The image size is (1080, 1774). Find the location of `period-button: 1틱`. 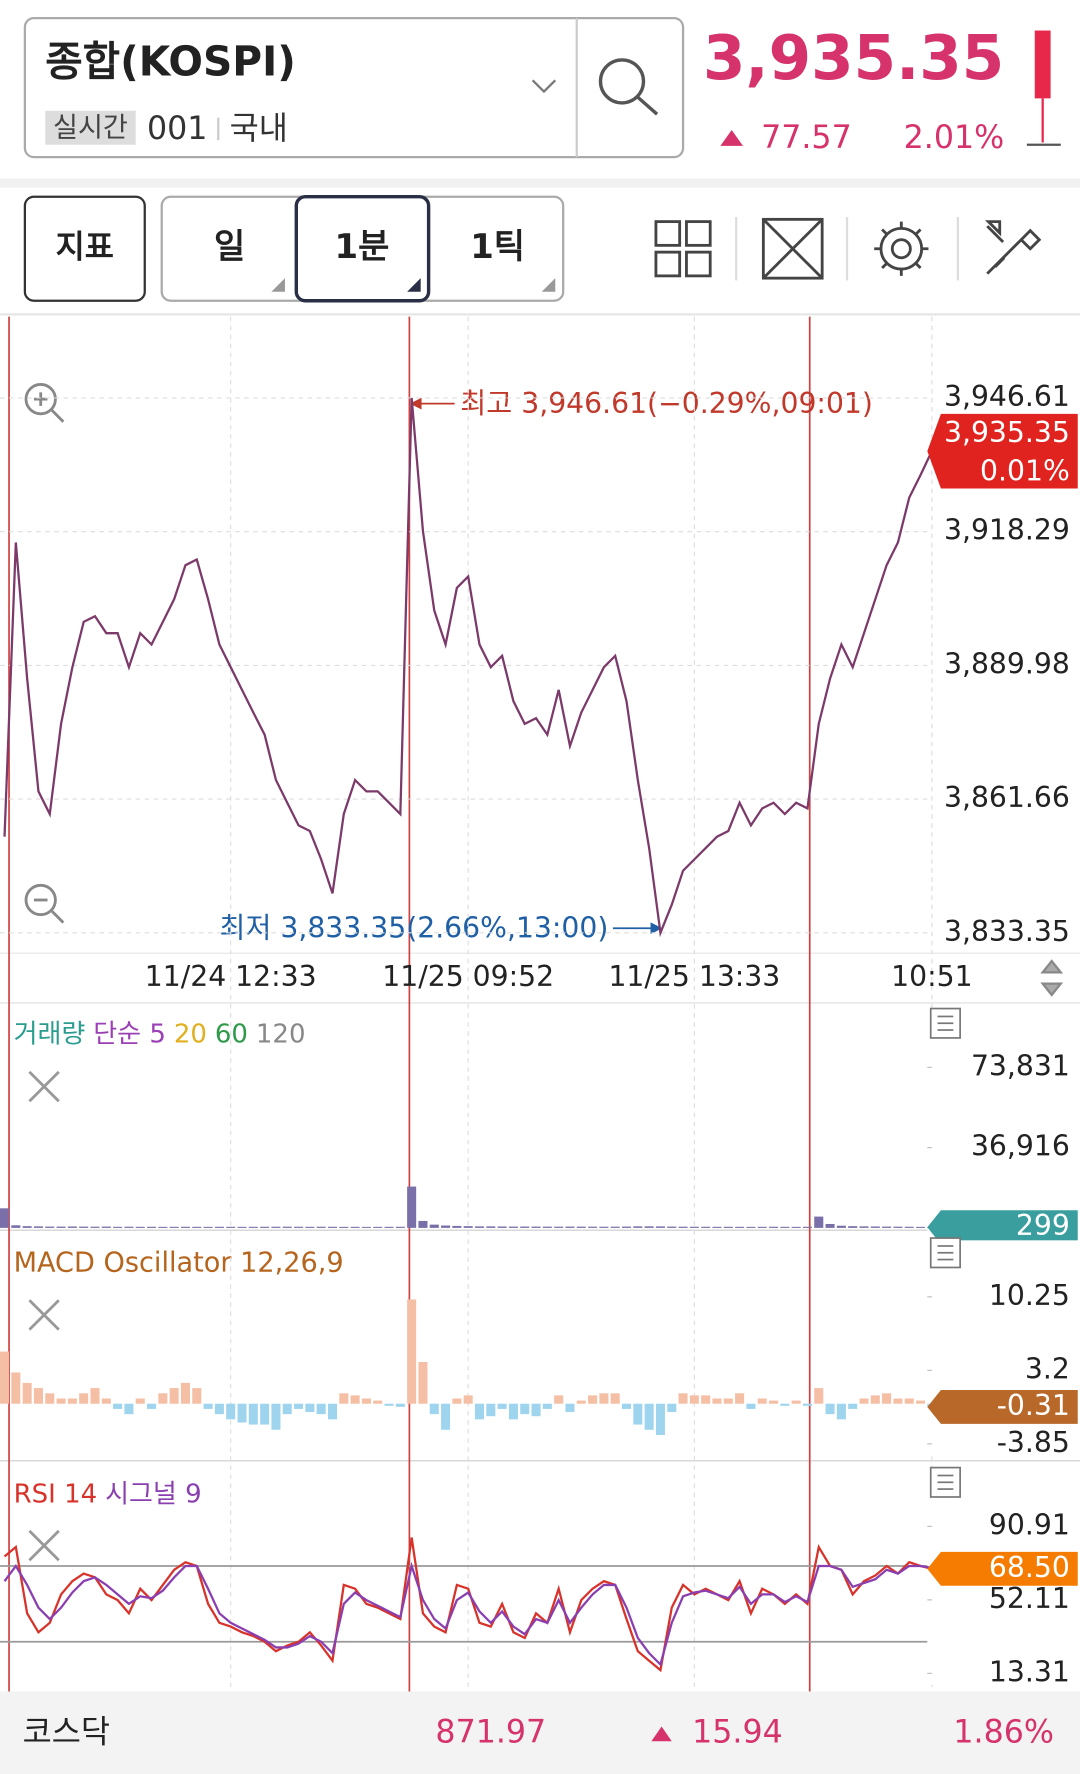

period-button: 1틱 is located at coordinates (497, 246).